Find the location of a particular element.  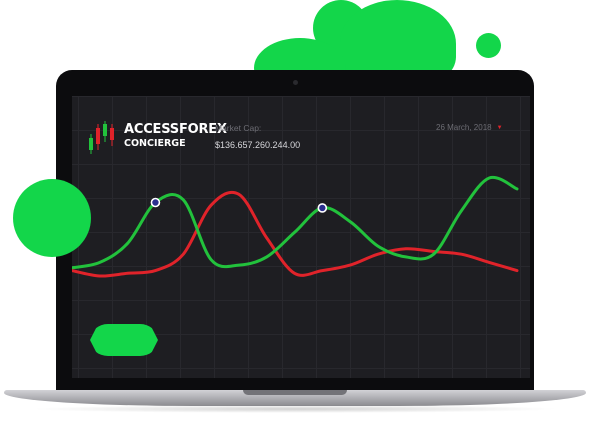

laptop-hinge-notch is located at coordinates (295, 392).